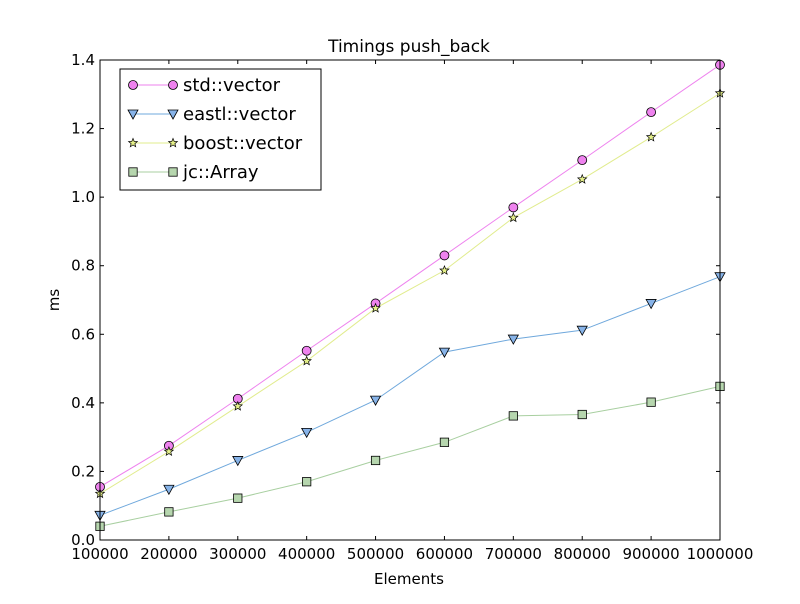  What do you see at coordinates (83, 197) in the screenshot?
I see `y-tick-label: 1.0` at bounding box center [83, 197].